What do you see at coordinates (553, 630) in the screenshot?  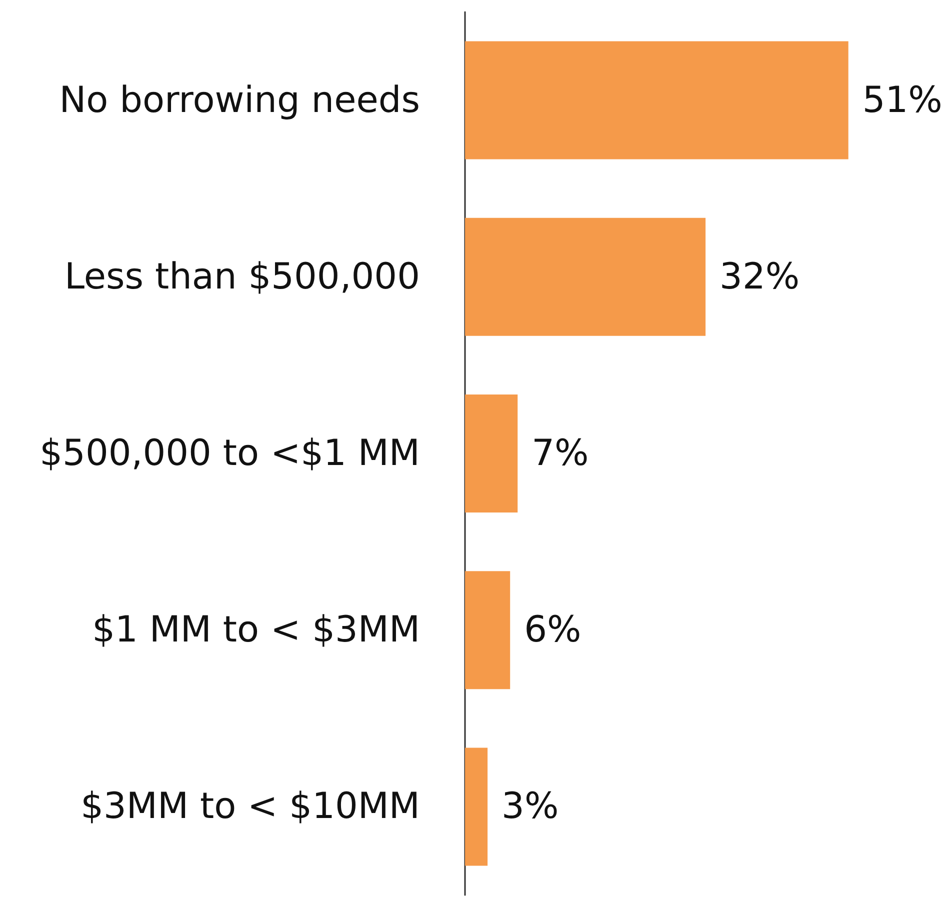 I see `data-label: 6%` at bounding box center [553, 630].